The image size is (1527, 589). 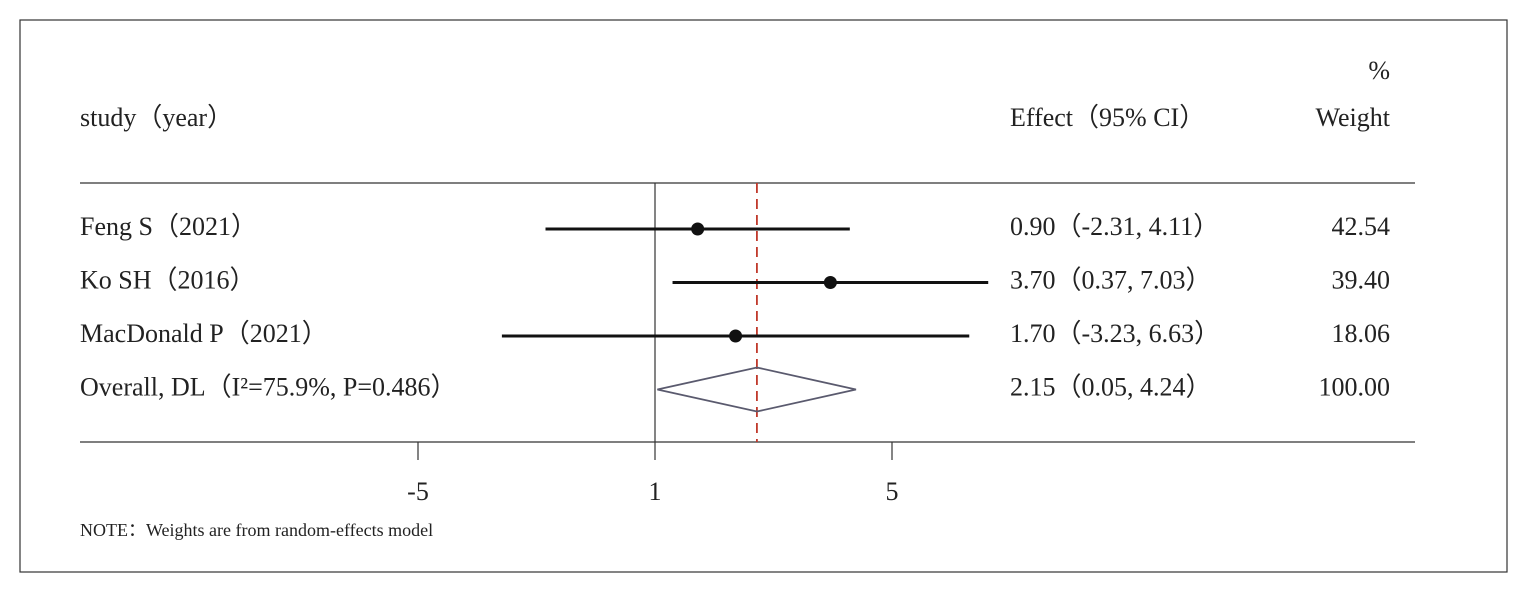 What do you see at coordinates (1107, 117) in the screenshot?
I see `effect-header: Effect（95% CI）` at bounding box center [1107, 117].